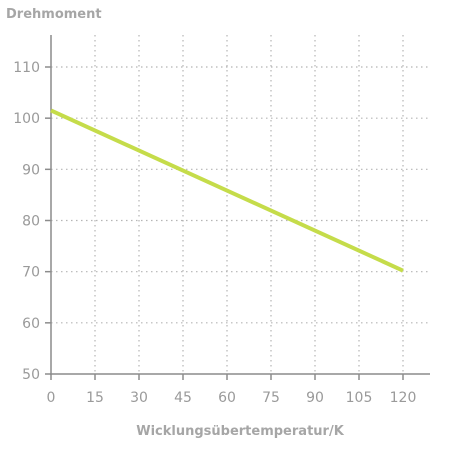  What do you see at coordinates (315, 398) in the screenshot?
I see `x-tick-label-90: 90` at bounding box center [315, 398].